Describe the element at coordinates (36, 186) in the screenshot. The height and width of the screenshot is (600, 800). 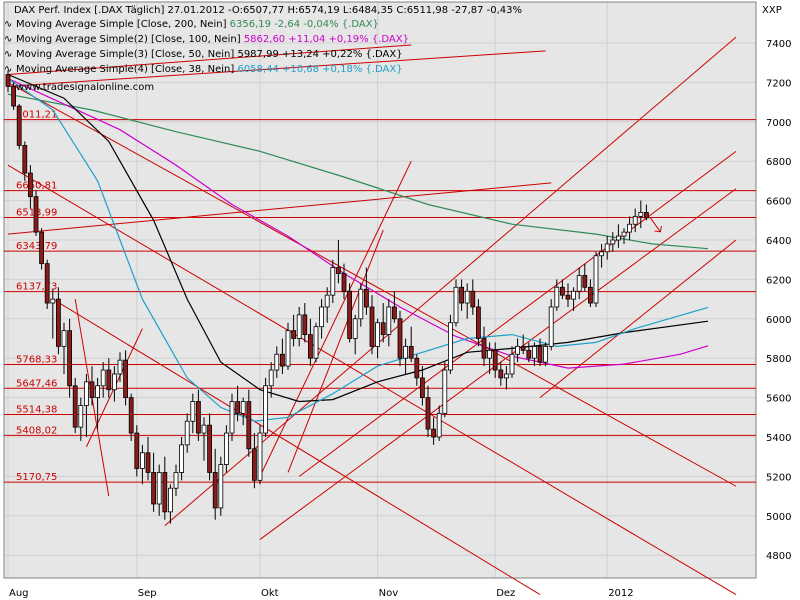
I see `level-label: 6650,81` at that location.